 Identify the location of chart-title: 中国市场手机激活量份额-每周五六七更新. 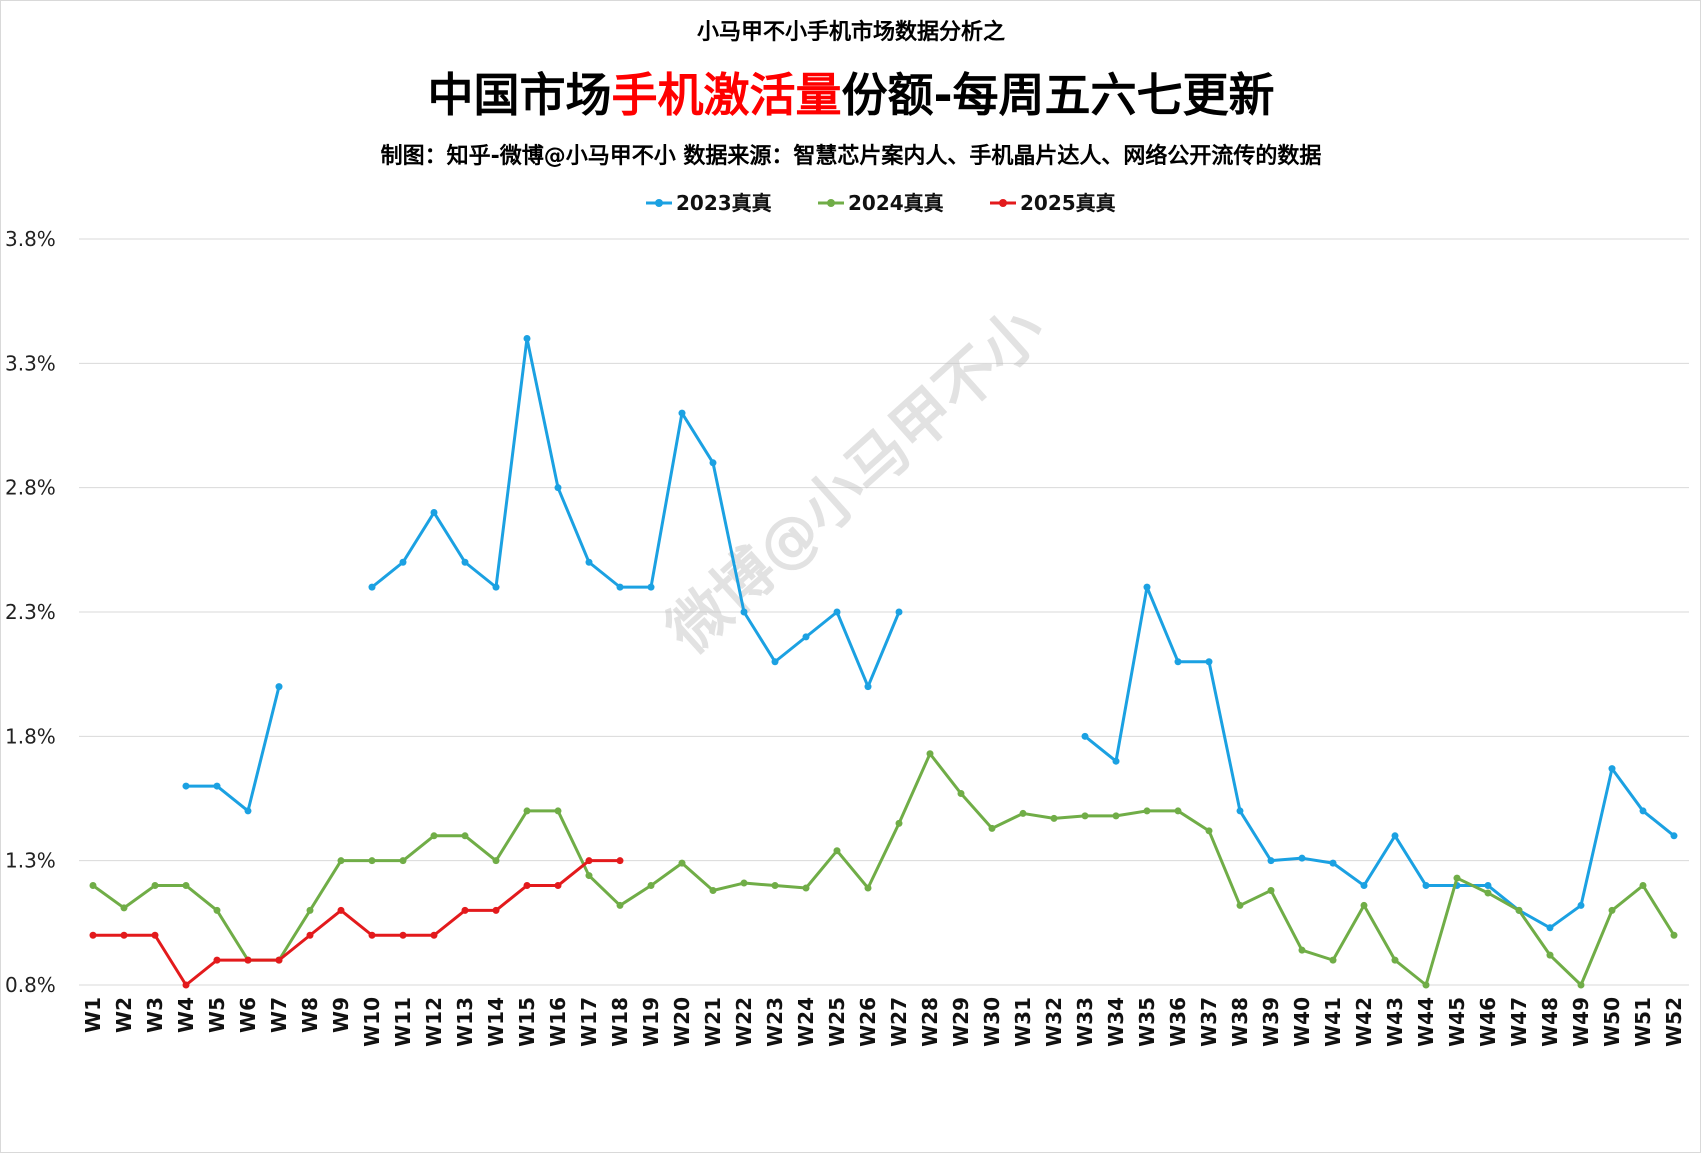
(850, 95).